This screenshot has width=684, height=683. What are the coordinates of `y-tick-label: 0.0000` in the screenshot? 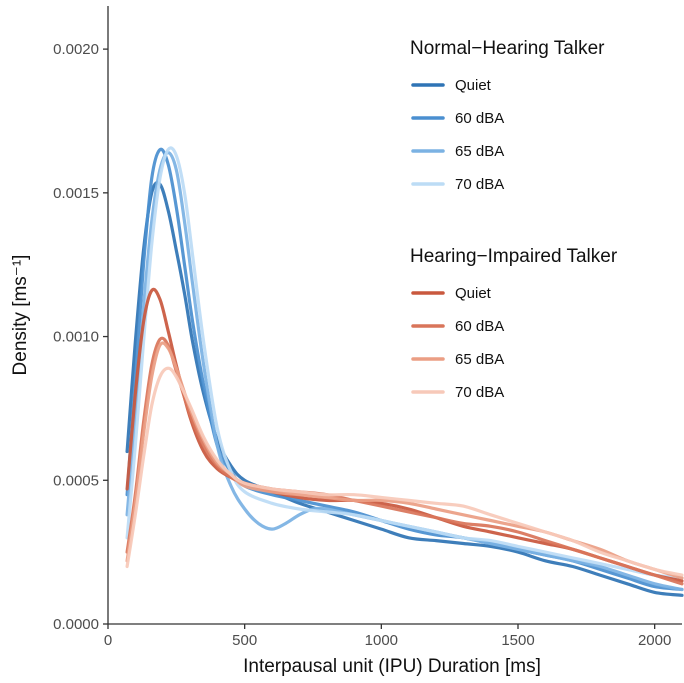 It's located at (76, 624).